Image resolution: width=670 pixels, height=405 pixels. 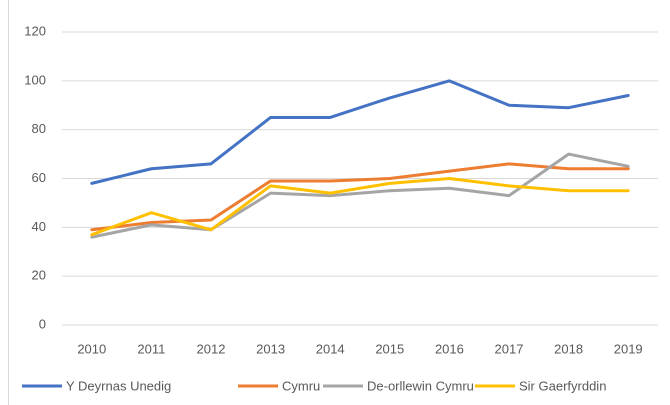 What do you see at coordinates (330, 348) in the screenshot?
I see `x-tick-label: 2014` at bounding box center [330, 348].